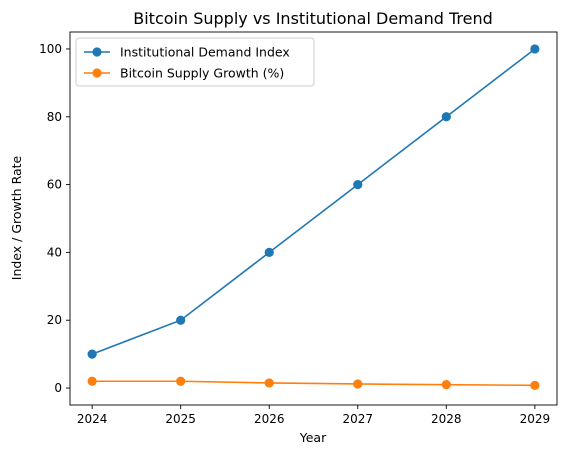  I want to click on legend-box, so click(195, 62).